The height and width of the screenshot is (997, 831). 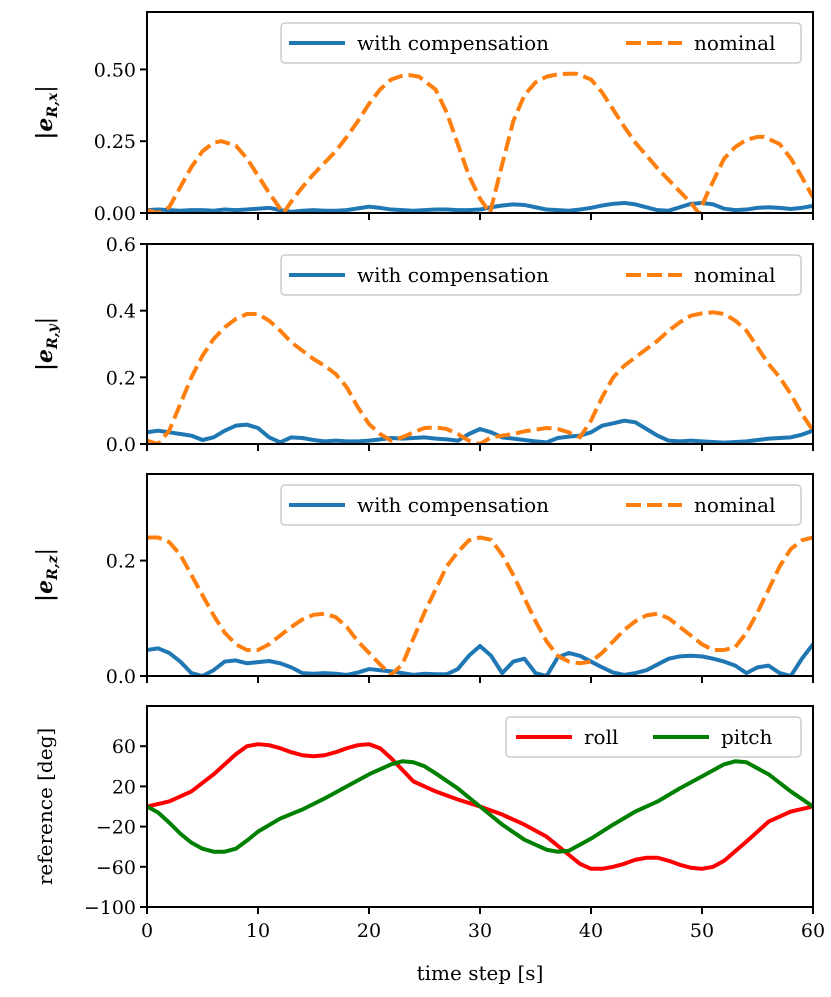 I want to click on y-tick-label: 0.25, so click(x=115, y=142).